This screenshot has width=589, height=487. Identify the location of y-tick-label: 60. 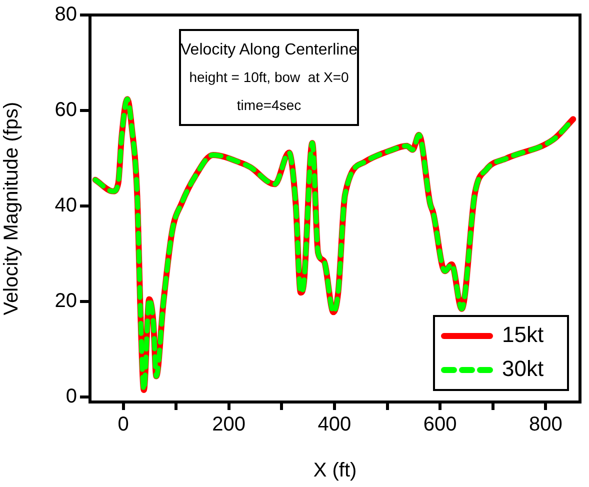
(65, 110).